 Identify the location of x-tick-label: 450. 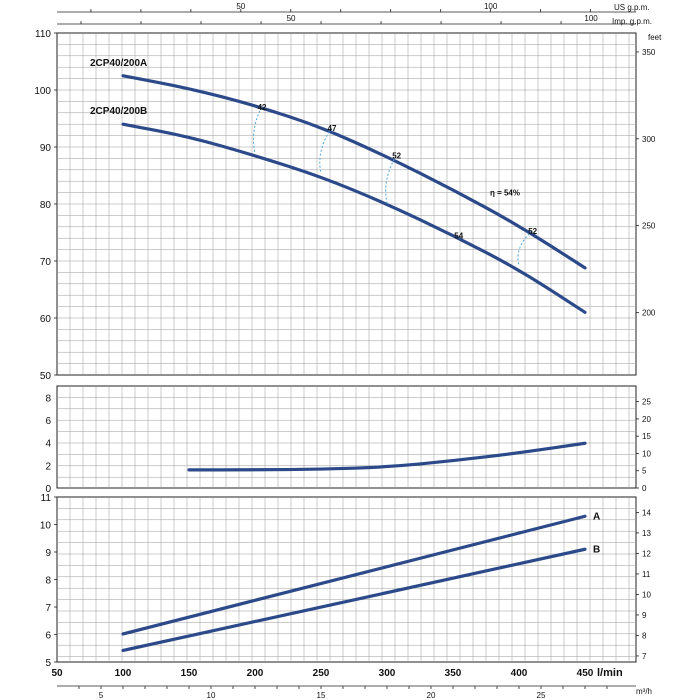
(585, 673).